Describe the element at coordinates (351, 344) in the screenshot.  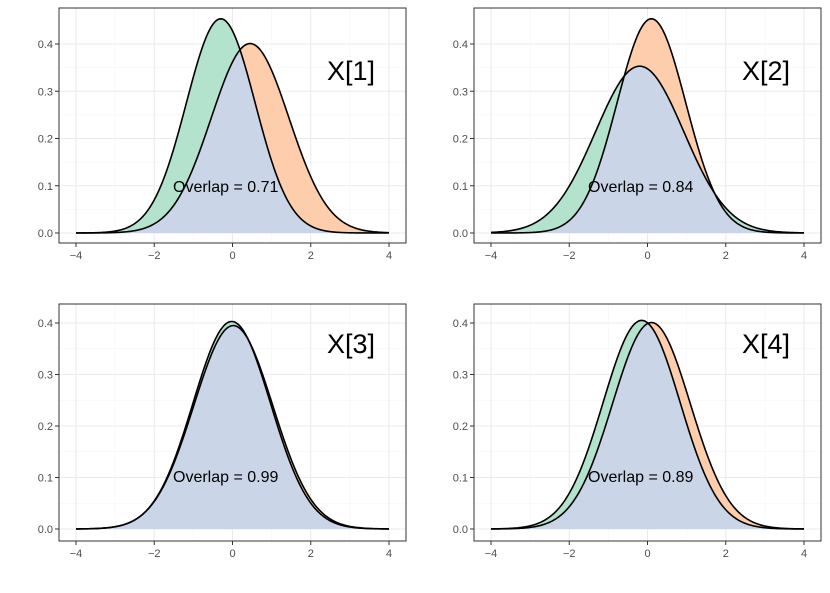
I see `panel-label: X[3]` at that location.